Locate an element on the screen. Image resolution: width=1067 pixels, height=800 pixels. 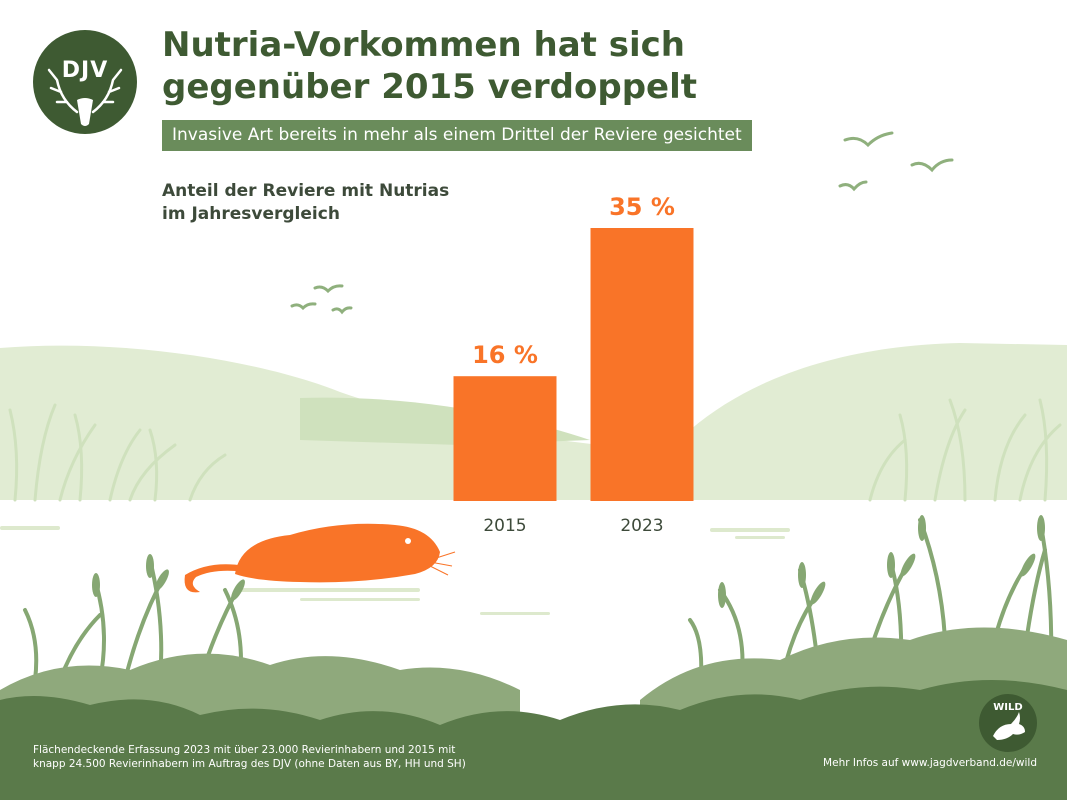
tick-label-2015: 2015 is located at coordinates (504, 526).